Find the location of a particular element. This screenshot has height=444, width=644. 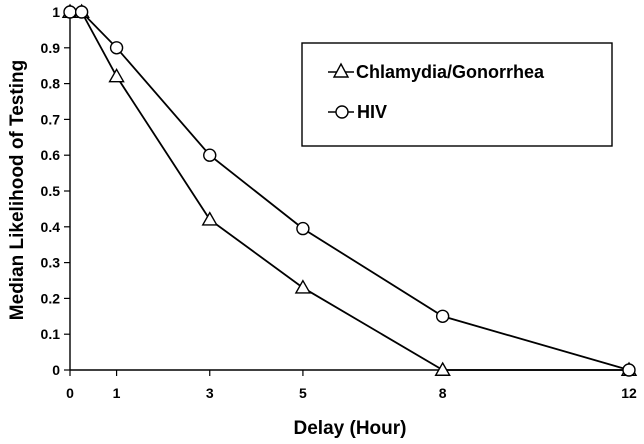

y-tick-label: 0.6 is located at coordinates (51, 155).